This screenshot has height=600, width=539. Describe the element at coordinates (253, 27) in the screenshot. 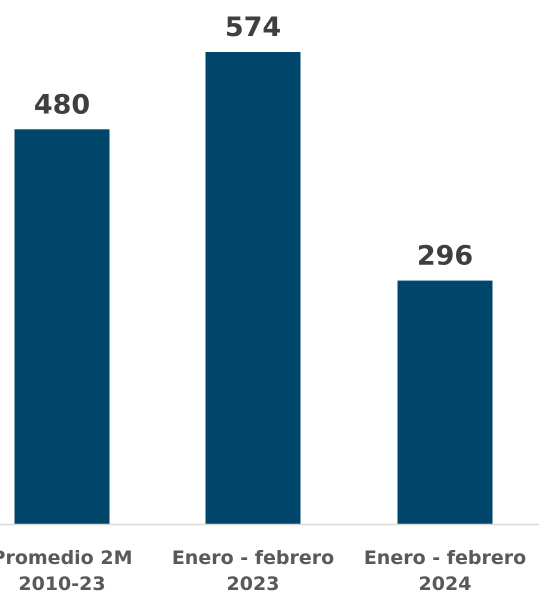

I see `bar-value-label-1: 574` at that location.